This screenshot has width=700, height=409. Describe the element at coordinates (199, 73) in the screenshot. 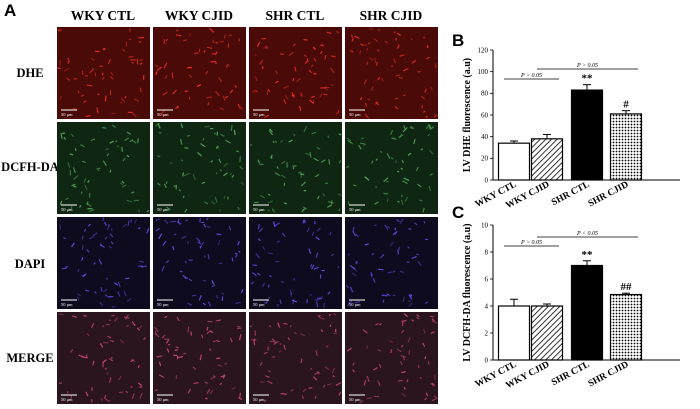

I see `micrograph-dhe-wky-cjid: 50 μm` at that location.